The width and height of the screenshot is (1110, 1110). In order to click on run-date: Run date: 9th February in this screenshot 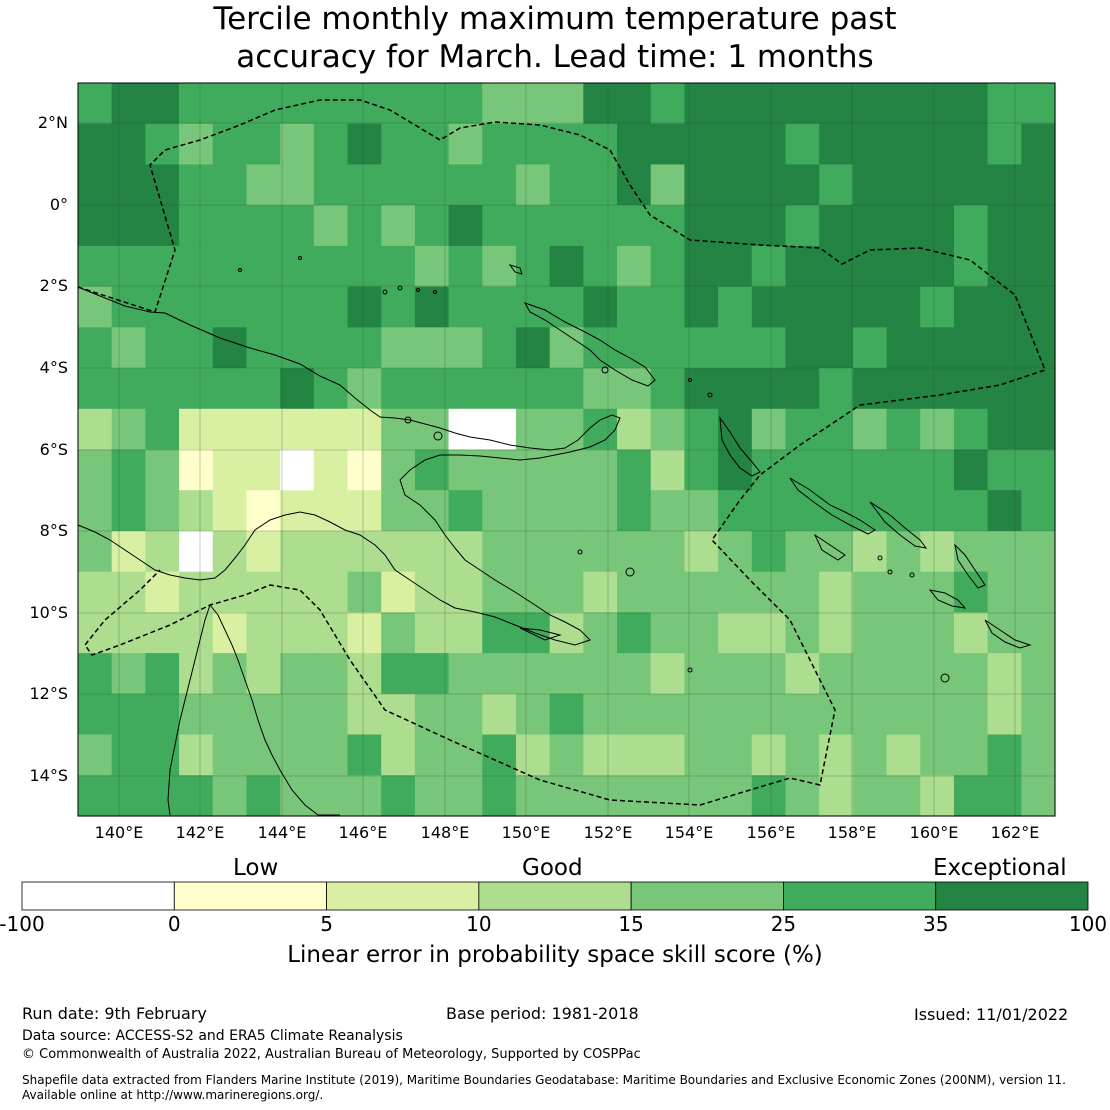, I will do `click(114, 1013)`.